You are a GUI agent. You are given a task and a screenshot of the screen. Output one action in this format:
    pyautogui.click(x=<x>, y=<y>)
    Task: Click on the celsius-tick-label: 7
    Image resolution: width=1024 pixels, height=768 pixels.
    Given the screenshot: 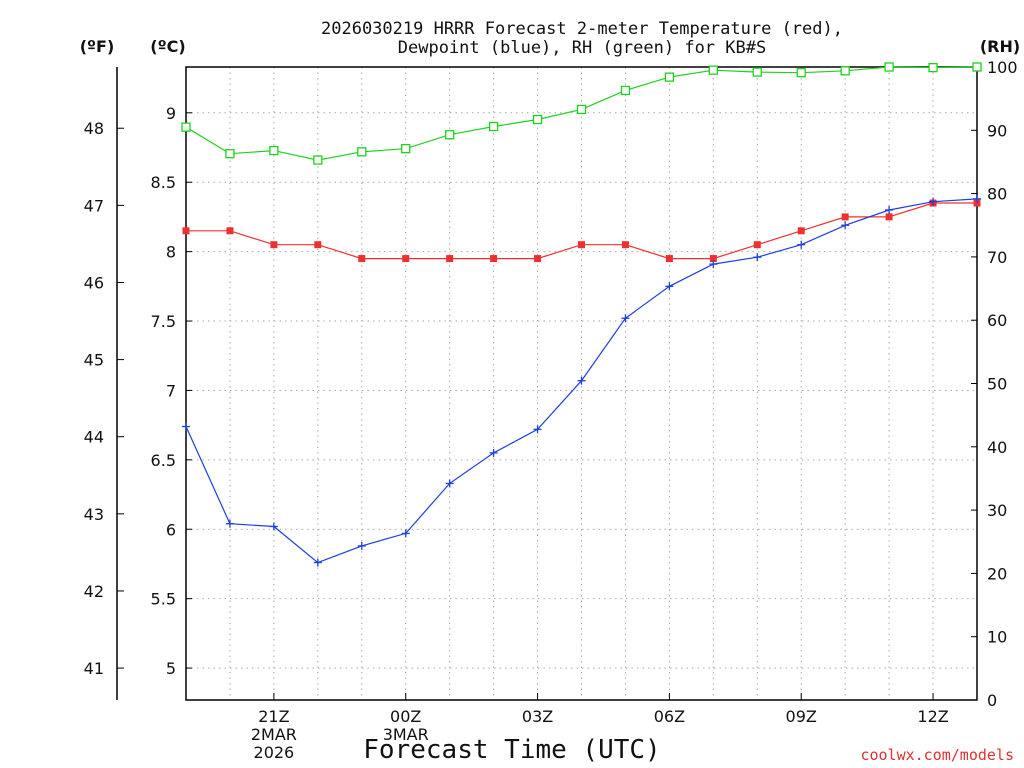 What is the action you would take?
    pyautogui.click(x=171, y=390)
    